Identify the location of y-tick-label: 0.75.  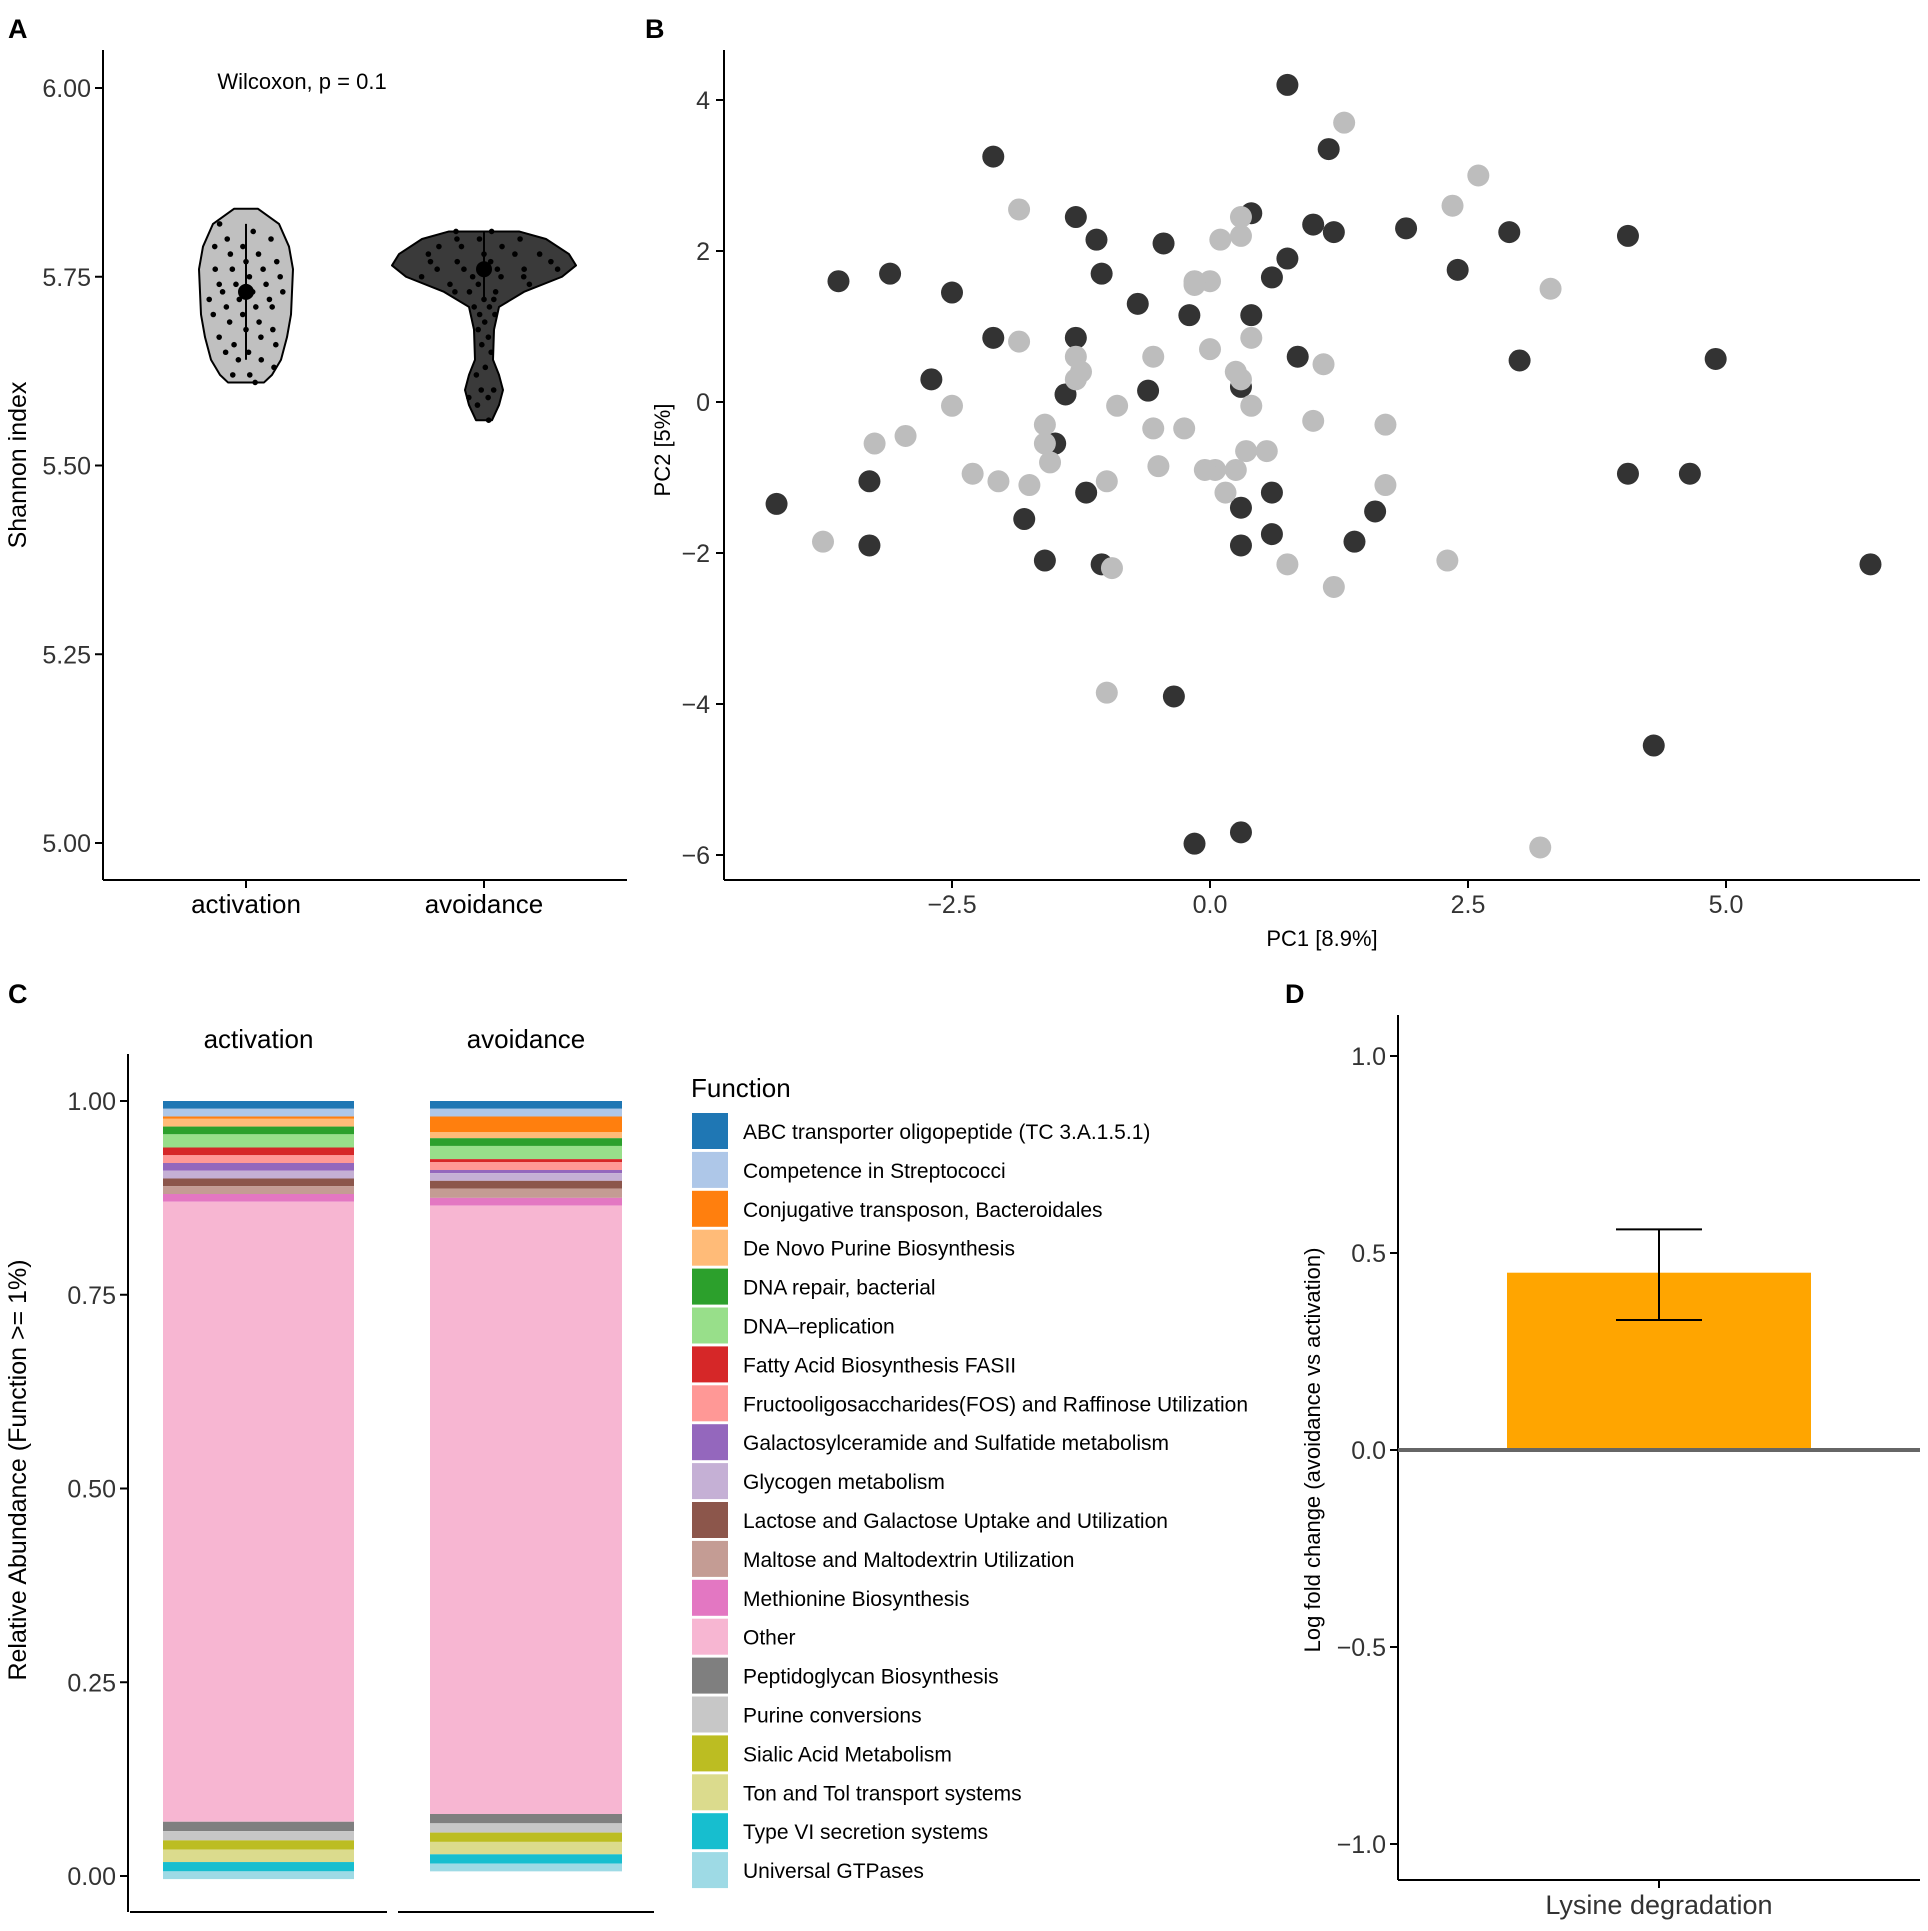
(91, 1296).